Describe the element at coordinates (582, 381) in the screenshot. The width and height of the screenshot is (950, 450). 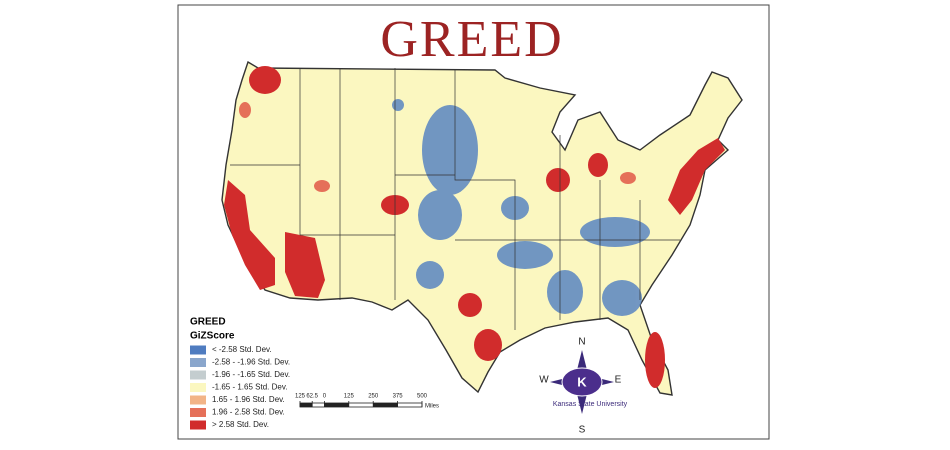
I see `logo-mark: K` at that location.